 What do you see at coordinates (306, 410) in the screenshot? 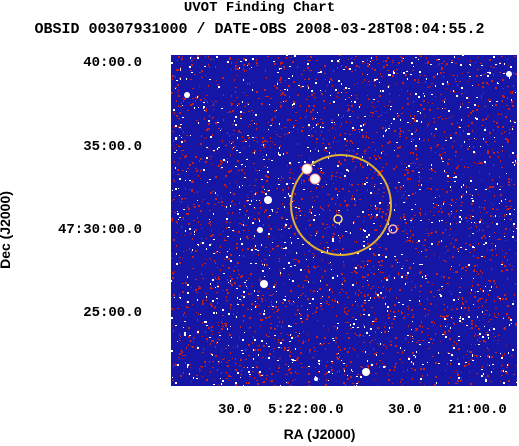
I see `ra-tick-label: 5:22:00.0` at bounding box center [306, 410].